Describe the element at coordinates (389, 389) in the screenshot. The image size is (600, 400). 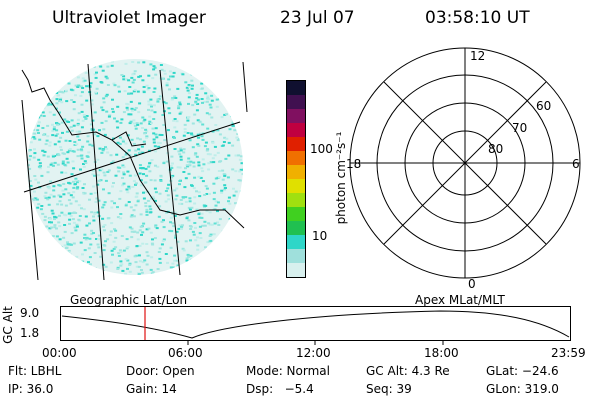
I see `sequence-field: Seq: 39` at that location.